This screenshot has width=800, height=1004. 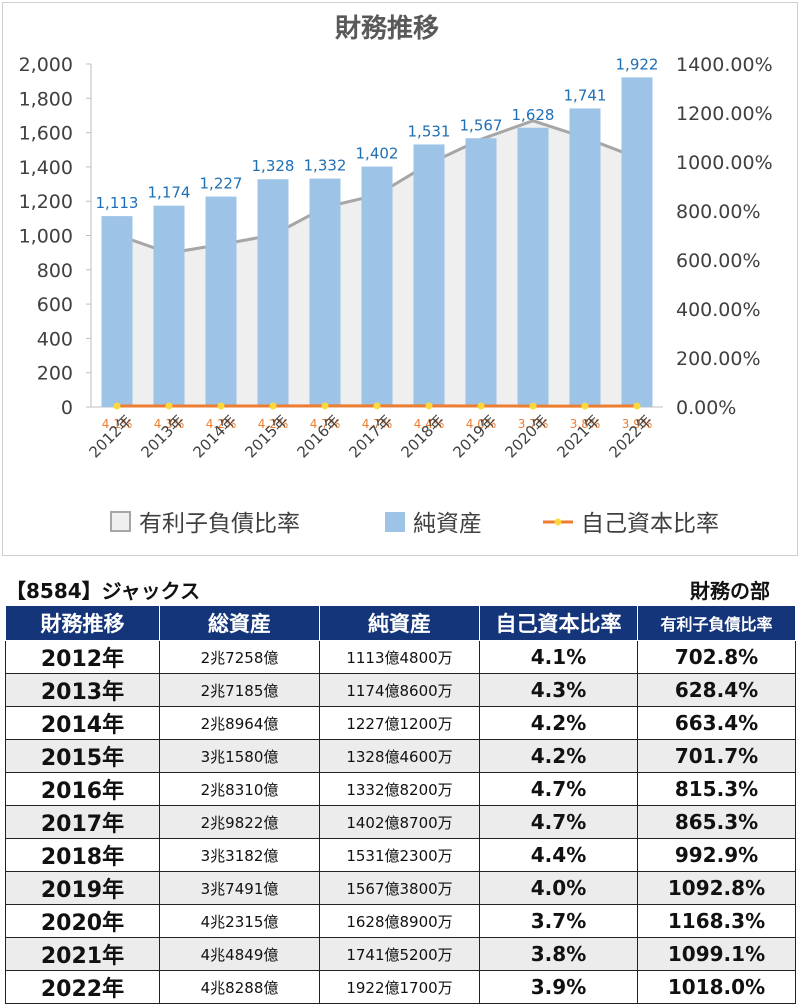 What do you see at coordinates (533, 115) in the screenshot?
I see `net-assets-data-label: 1,628` at bounding box center [533, 115].